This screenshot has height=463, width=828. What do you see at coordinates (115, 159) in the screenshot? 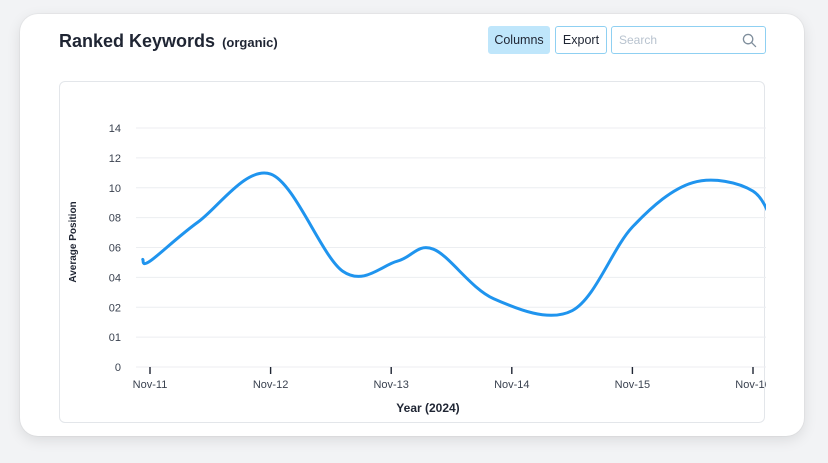
I see `y-tick-label: 12` at bounding box center [115, 159].